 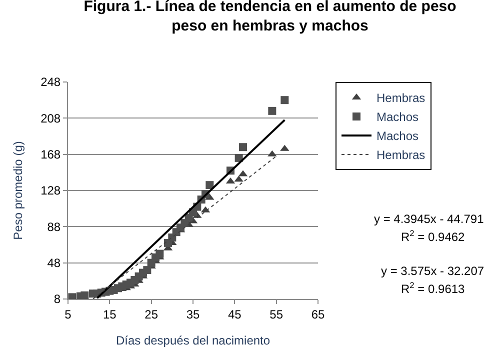 What do you see at coordinates (17, 190) in the screenshot?
I see `y-axis-title: Peso promedio (g)` at bounding box center [17, 190].